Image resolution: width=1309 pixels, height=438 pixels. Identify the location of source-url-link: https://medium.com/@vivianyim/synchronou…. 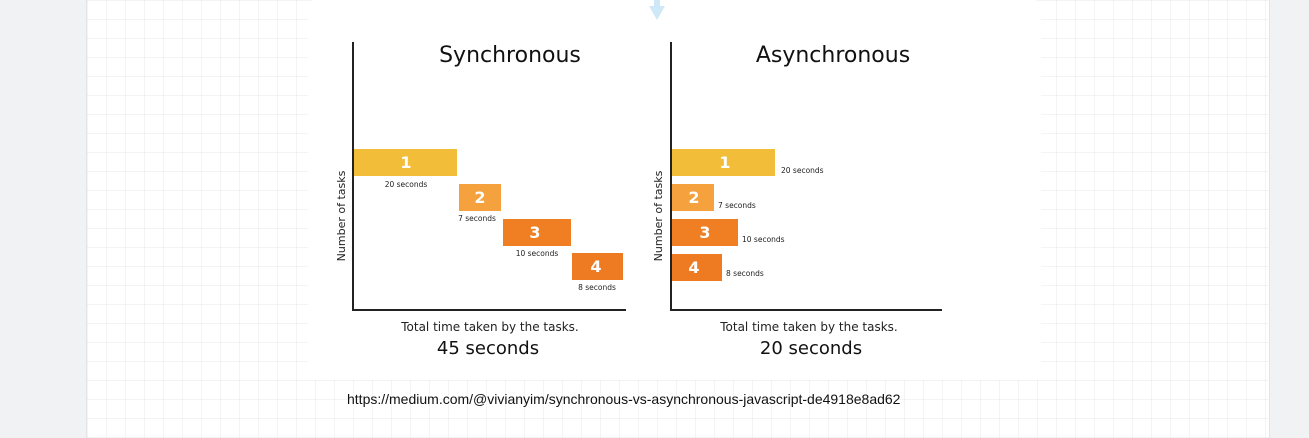
(624, 399).